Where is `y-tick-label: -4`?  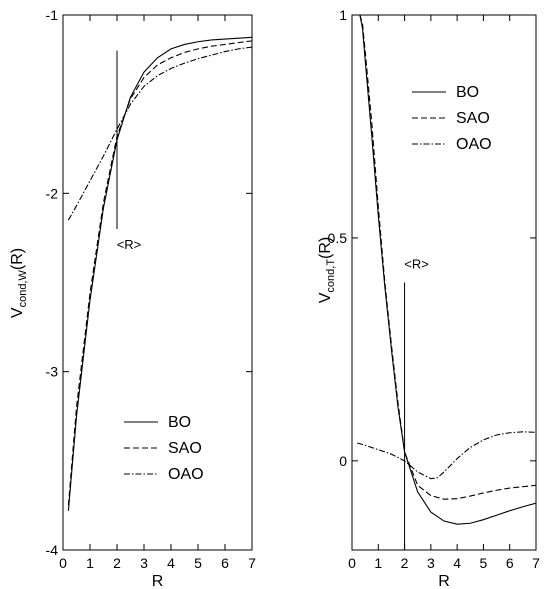
y-tick-label: -4 is located at coordinates (52, 550).